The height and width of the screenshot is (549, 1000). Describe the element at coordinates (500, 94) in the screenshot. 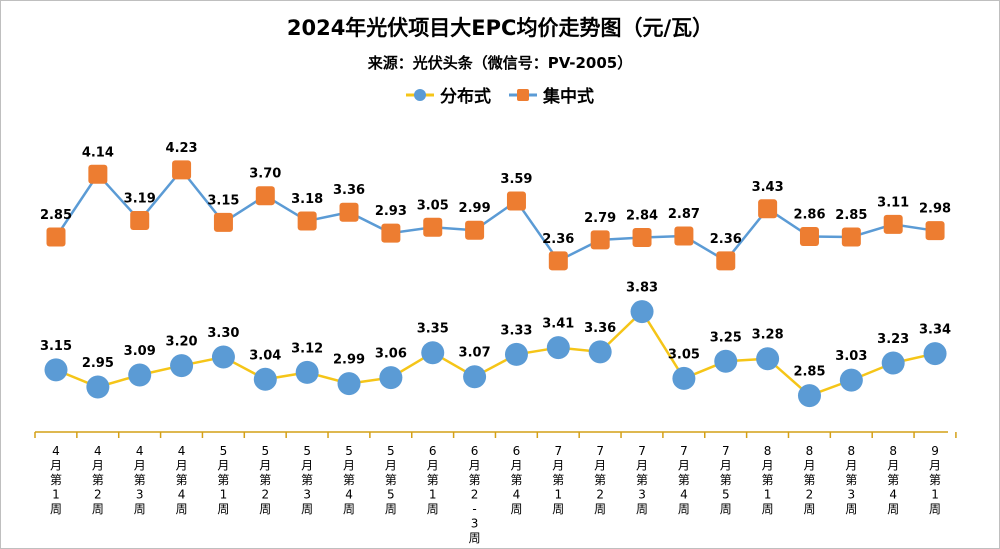

I see `legend: 分布式 集中式` at that location.